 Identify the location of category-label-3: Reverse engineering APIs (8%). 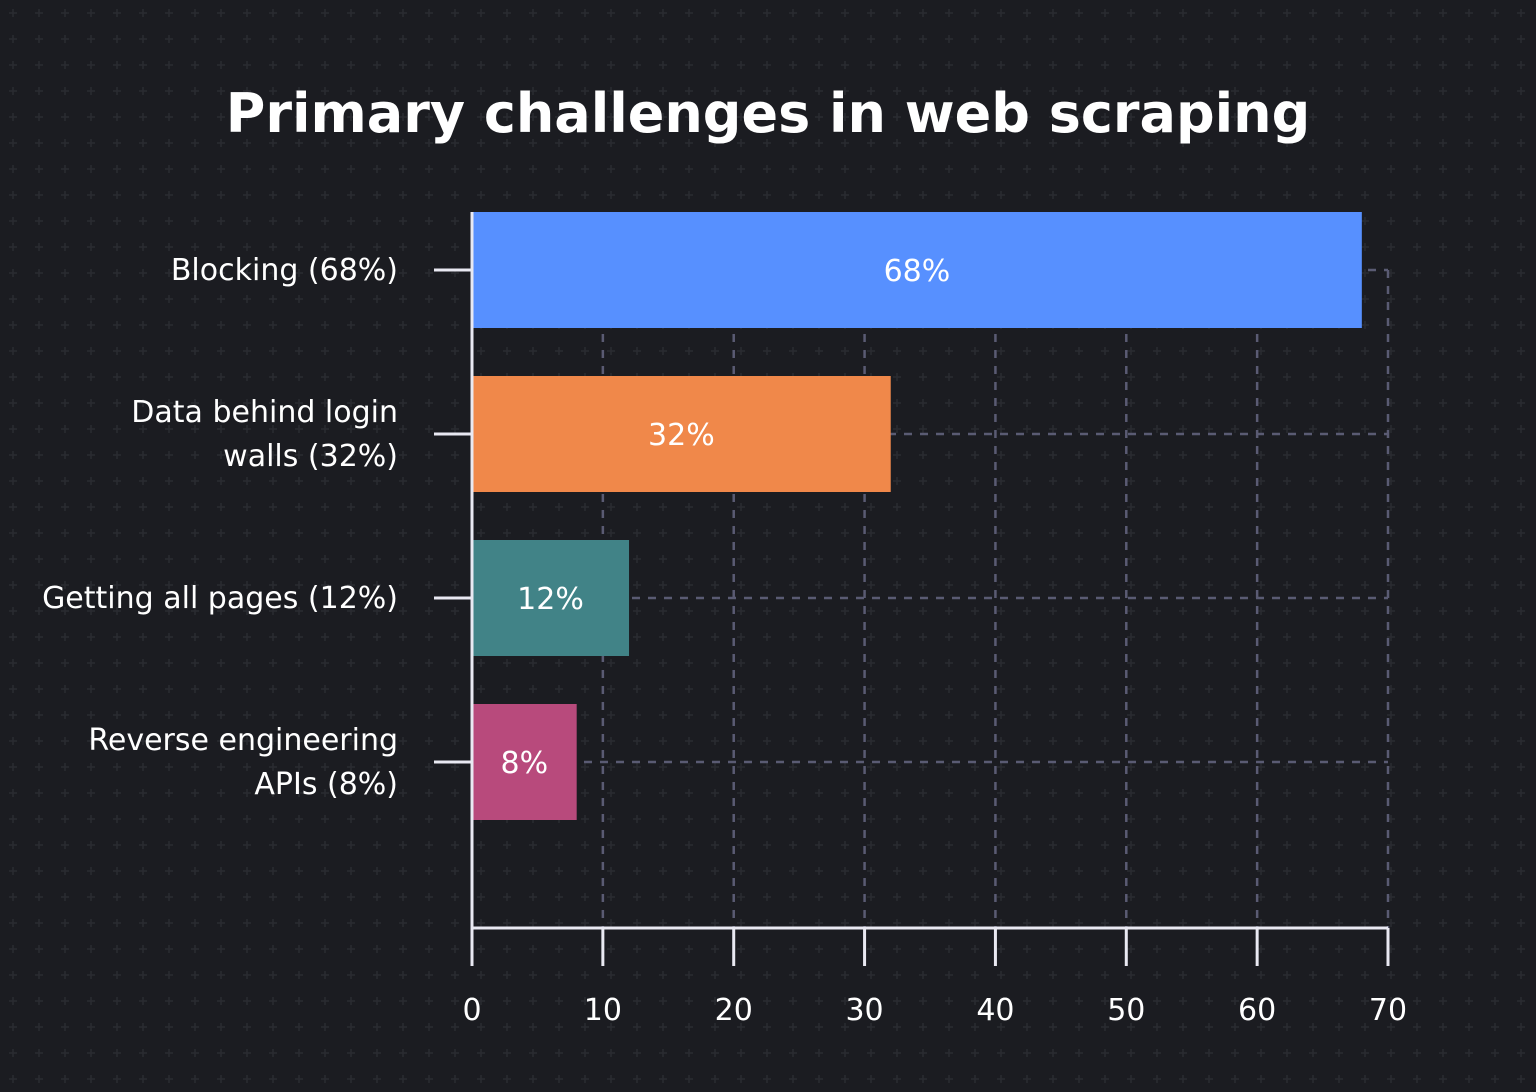
(243, 762).